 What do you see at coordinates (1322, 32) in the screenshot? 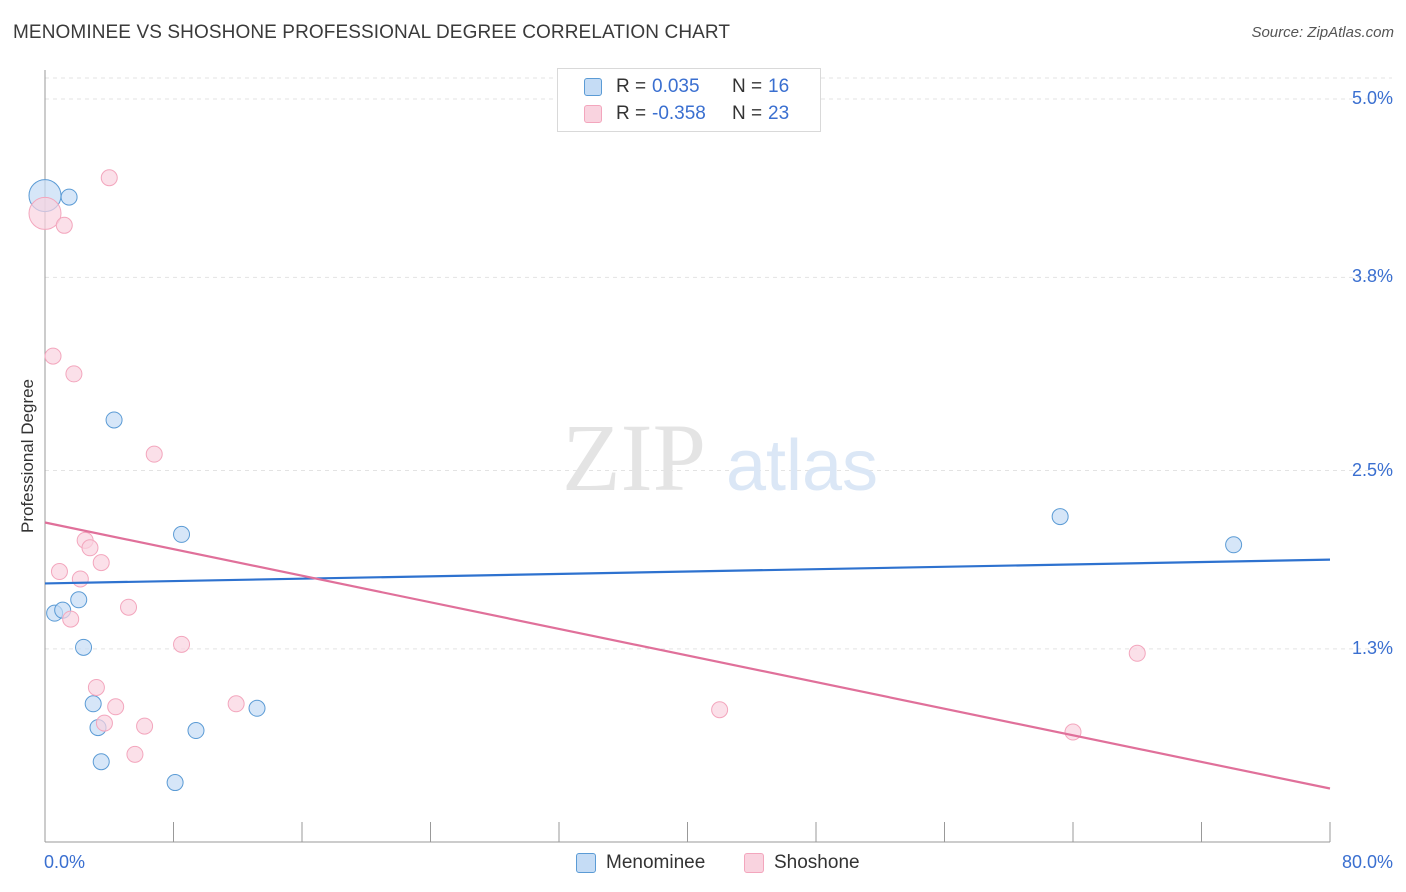
I see `chart-source: Source: ZipAtlas.com` at bounding box center [1322, 32].